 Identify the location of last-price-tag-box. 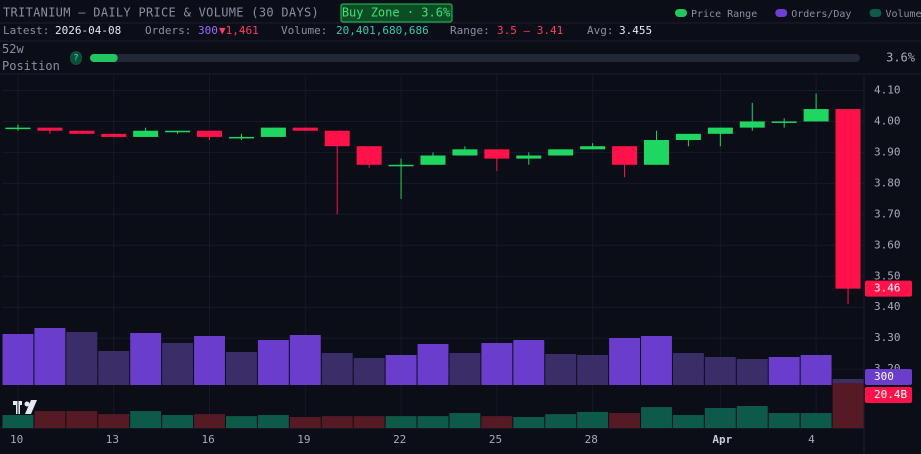
(888, 288).